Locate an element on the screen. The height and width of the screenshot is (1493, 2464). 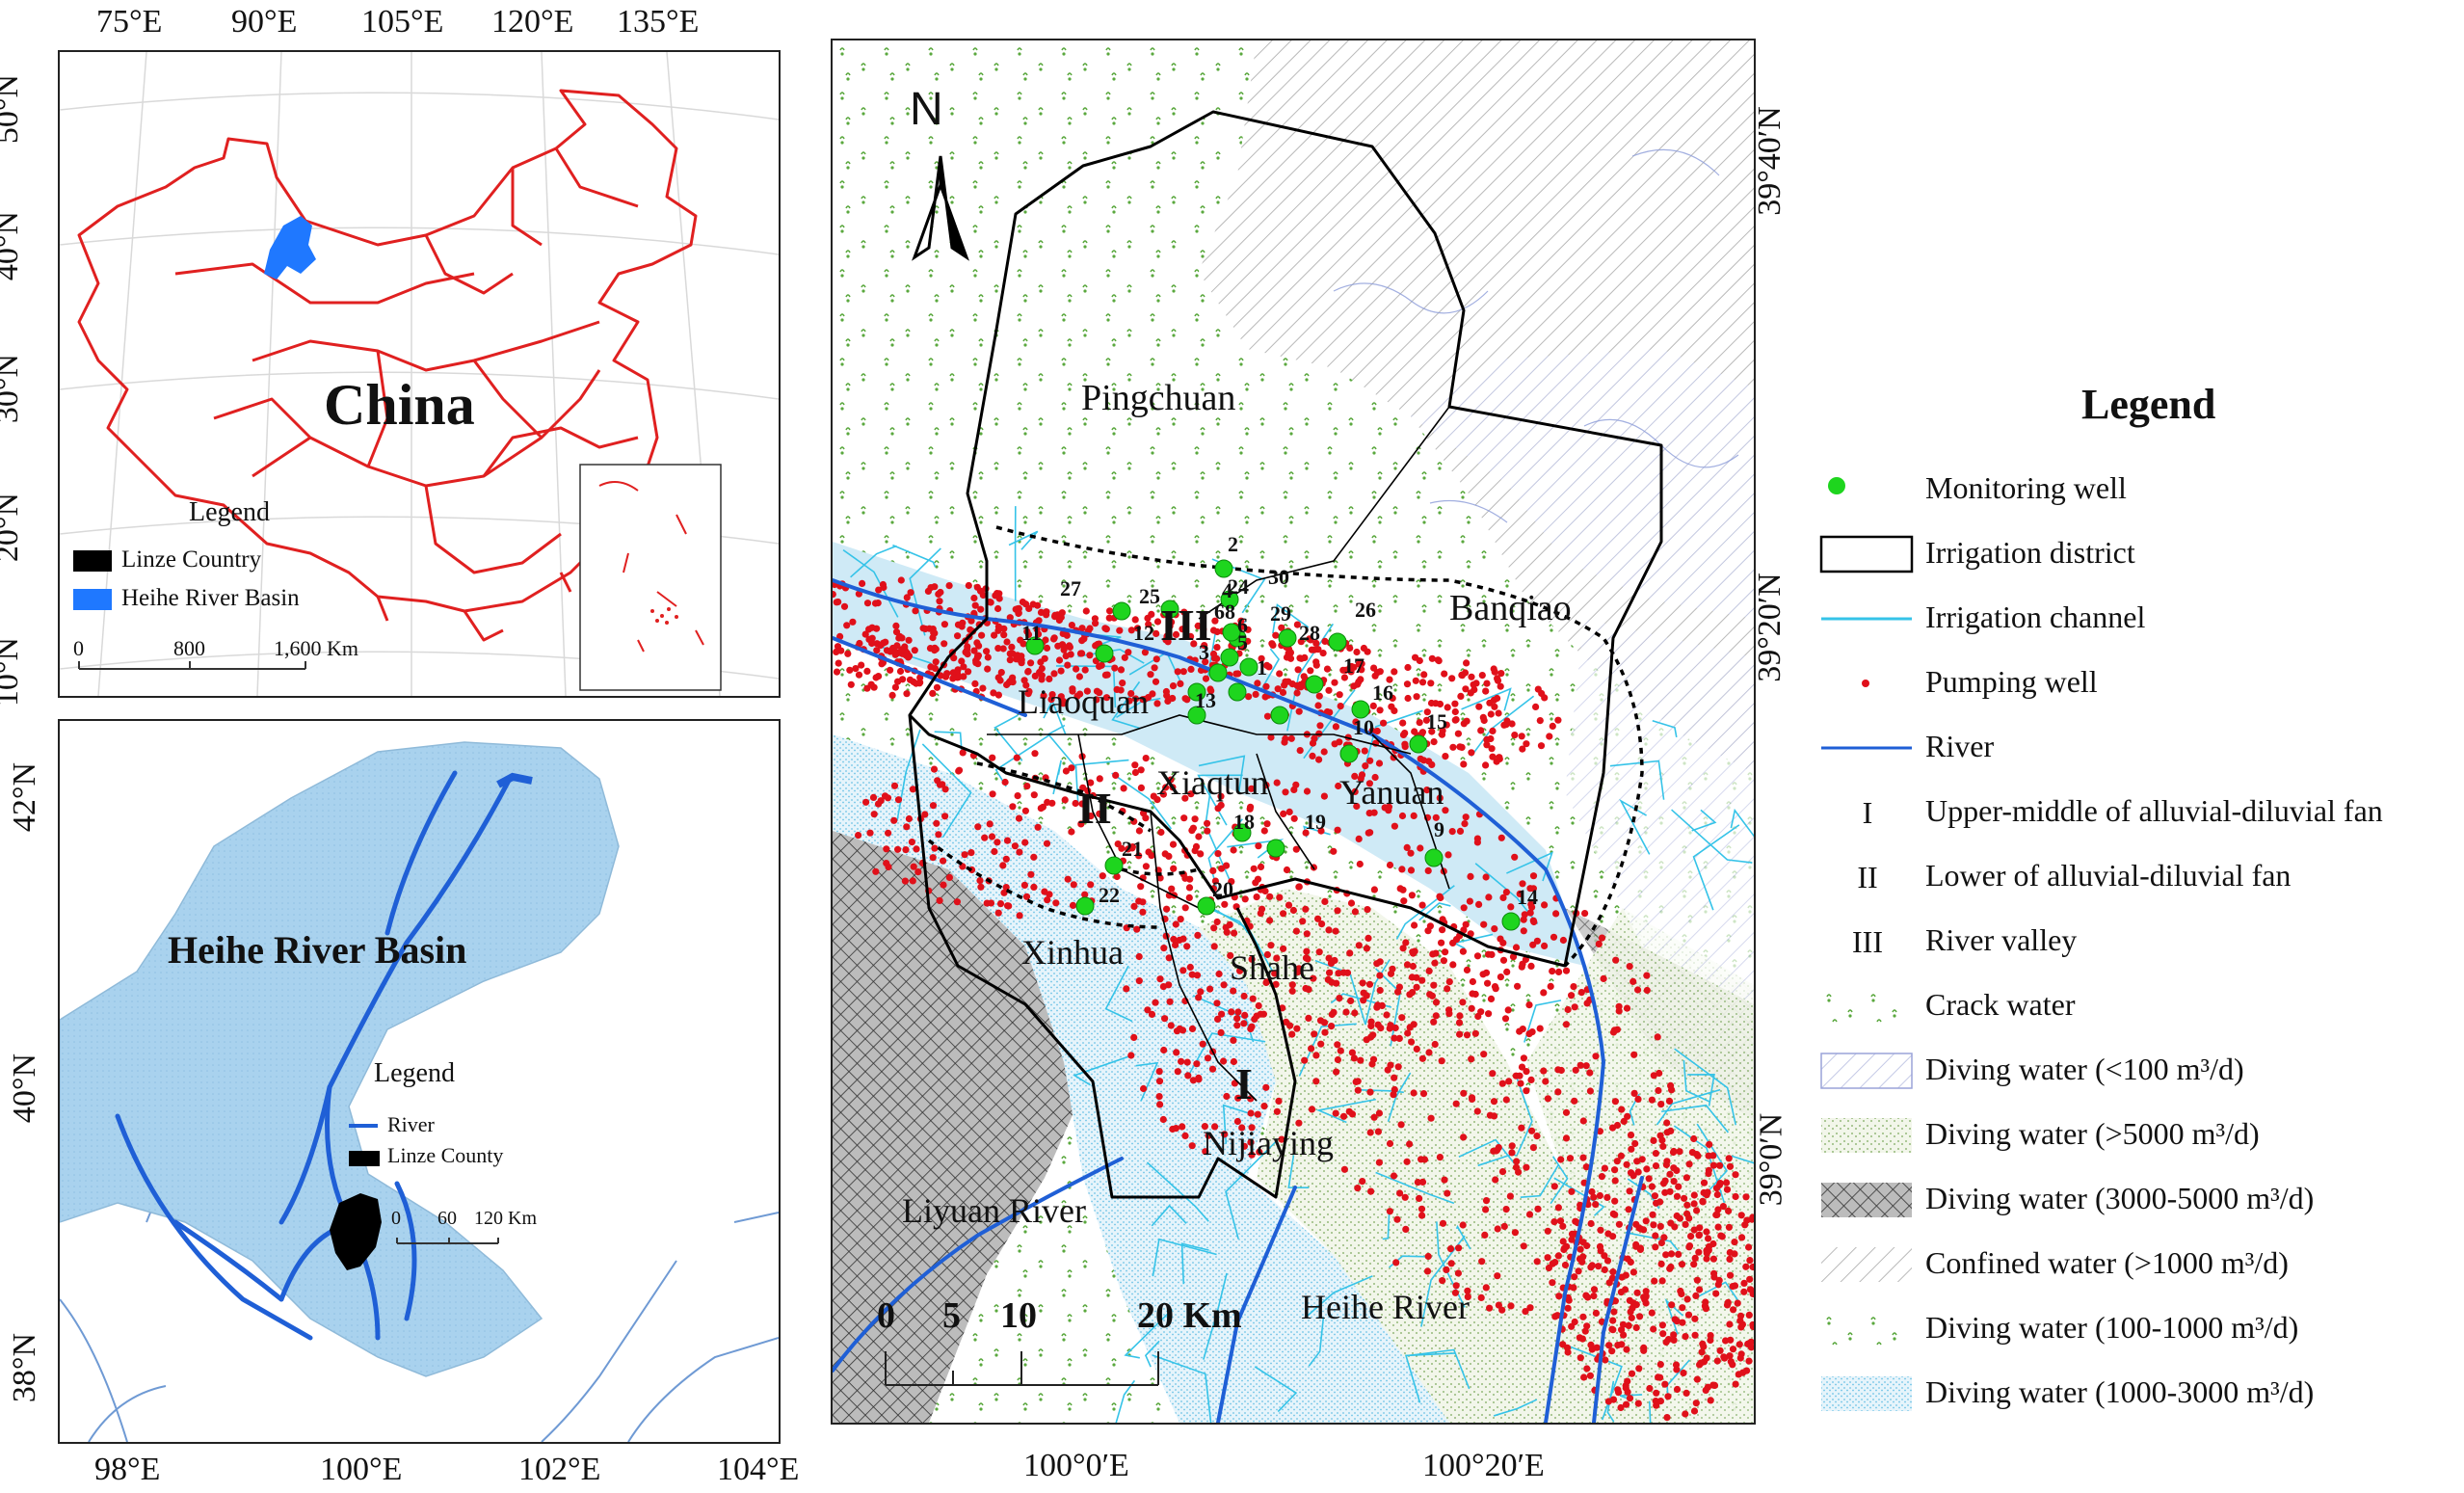
legend-row: III River valley is located at coordinates (2141, 940).